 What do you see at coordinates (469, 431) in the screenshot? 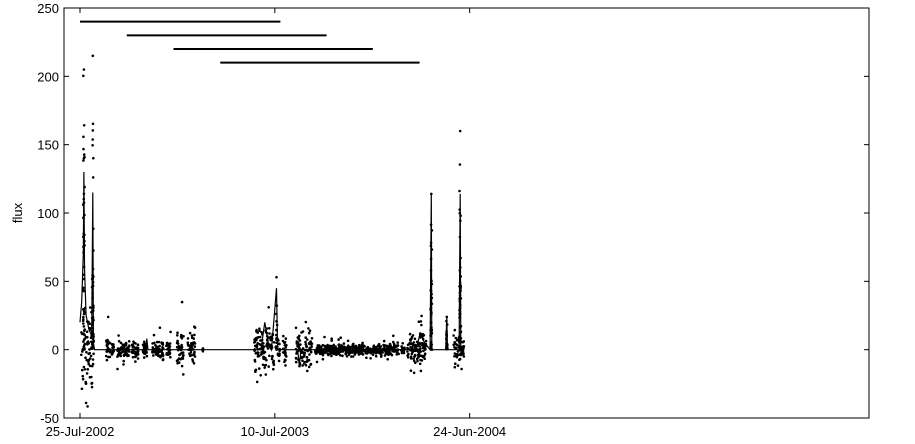
I see `x-tick-label: 24-Jun-2004` at bounding box center [469, 431].